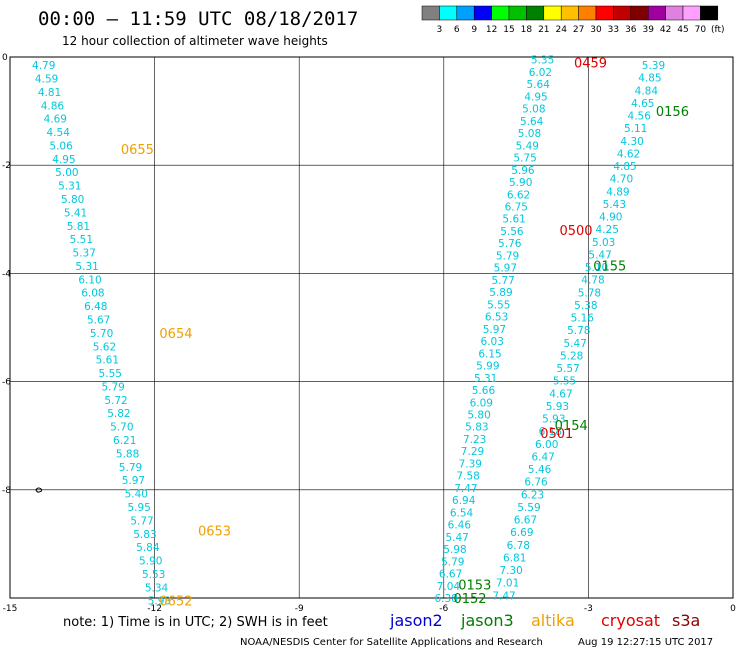 This screenshot has height=650, width=740. I want to click on wave-height-value: 5.66, so click(484, 391).